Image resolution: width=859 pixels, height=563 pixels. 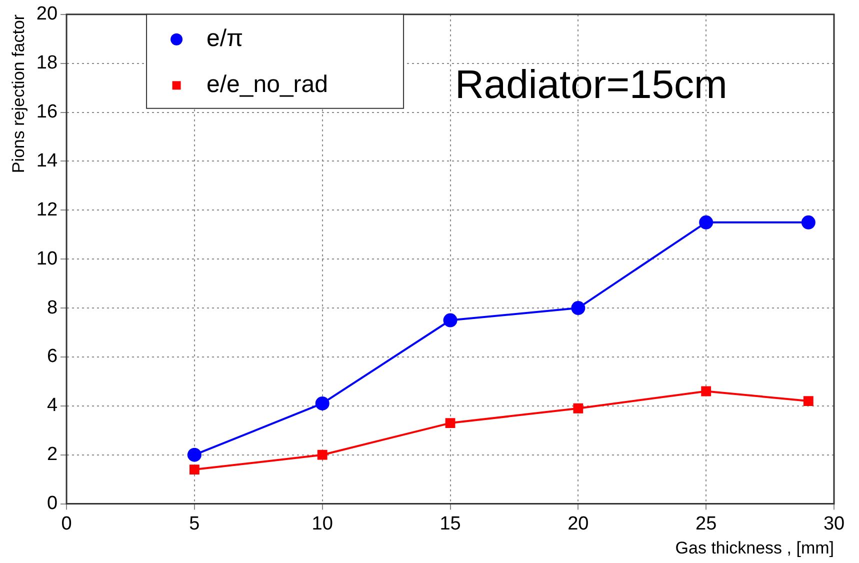 What do you see at coordinates (754, 548) in the screenshot?
I see `x-axis-title: Gas thickness , [mm]` at bounding box center [754, 548].